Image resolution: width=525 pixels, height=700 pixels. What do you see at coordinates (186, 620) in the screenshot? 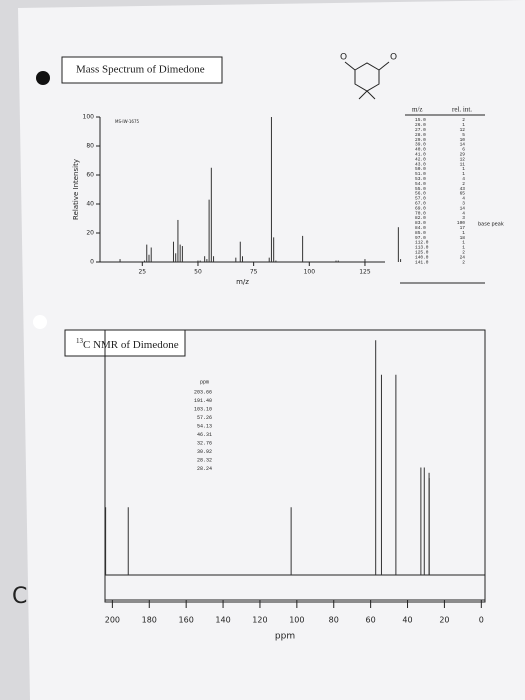
I see `x-tick-label: 160` at bounding box center [186, 620].